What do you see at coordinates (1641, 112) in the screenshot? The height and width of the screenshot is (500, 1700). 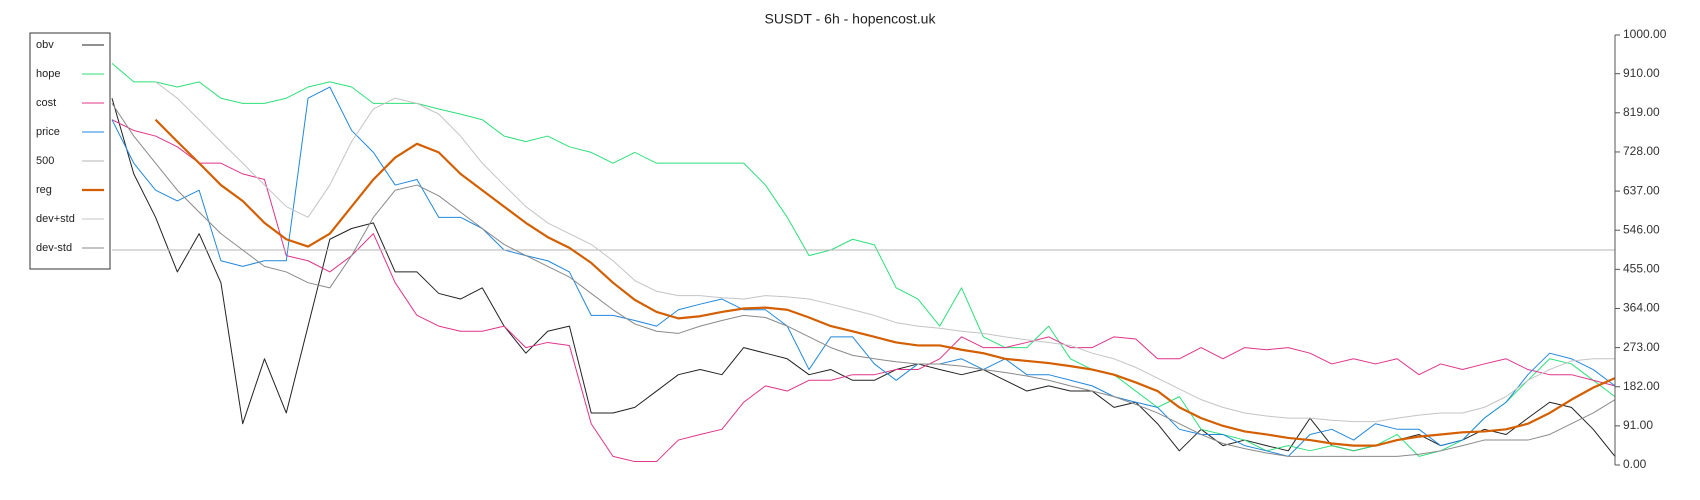 I see `y-tick-label: 819.00` at bounding box center [1641, 112].